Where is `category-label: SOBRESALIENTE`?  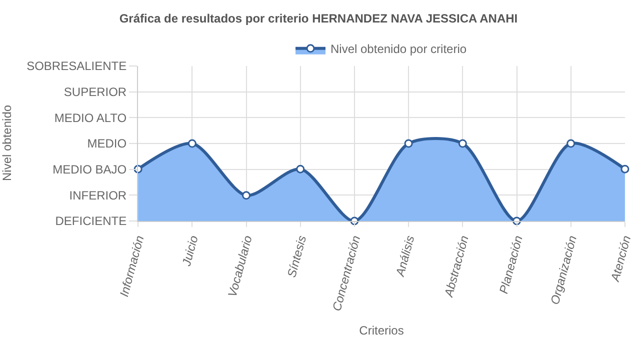
category-label: SOBRESALIENTE is located at coordinates (76, 66).